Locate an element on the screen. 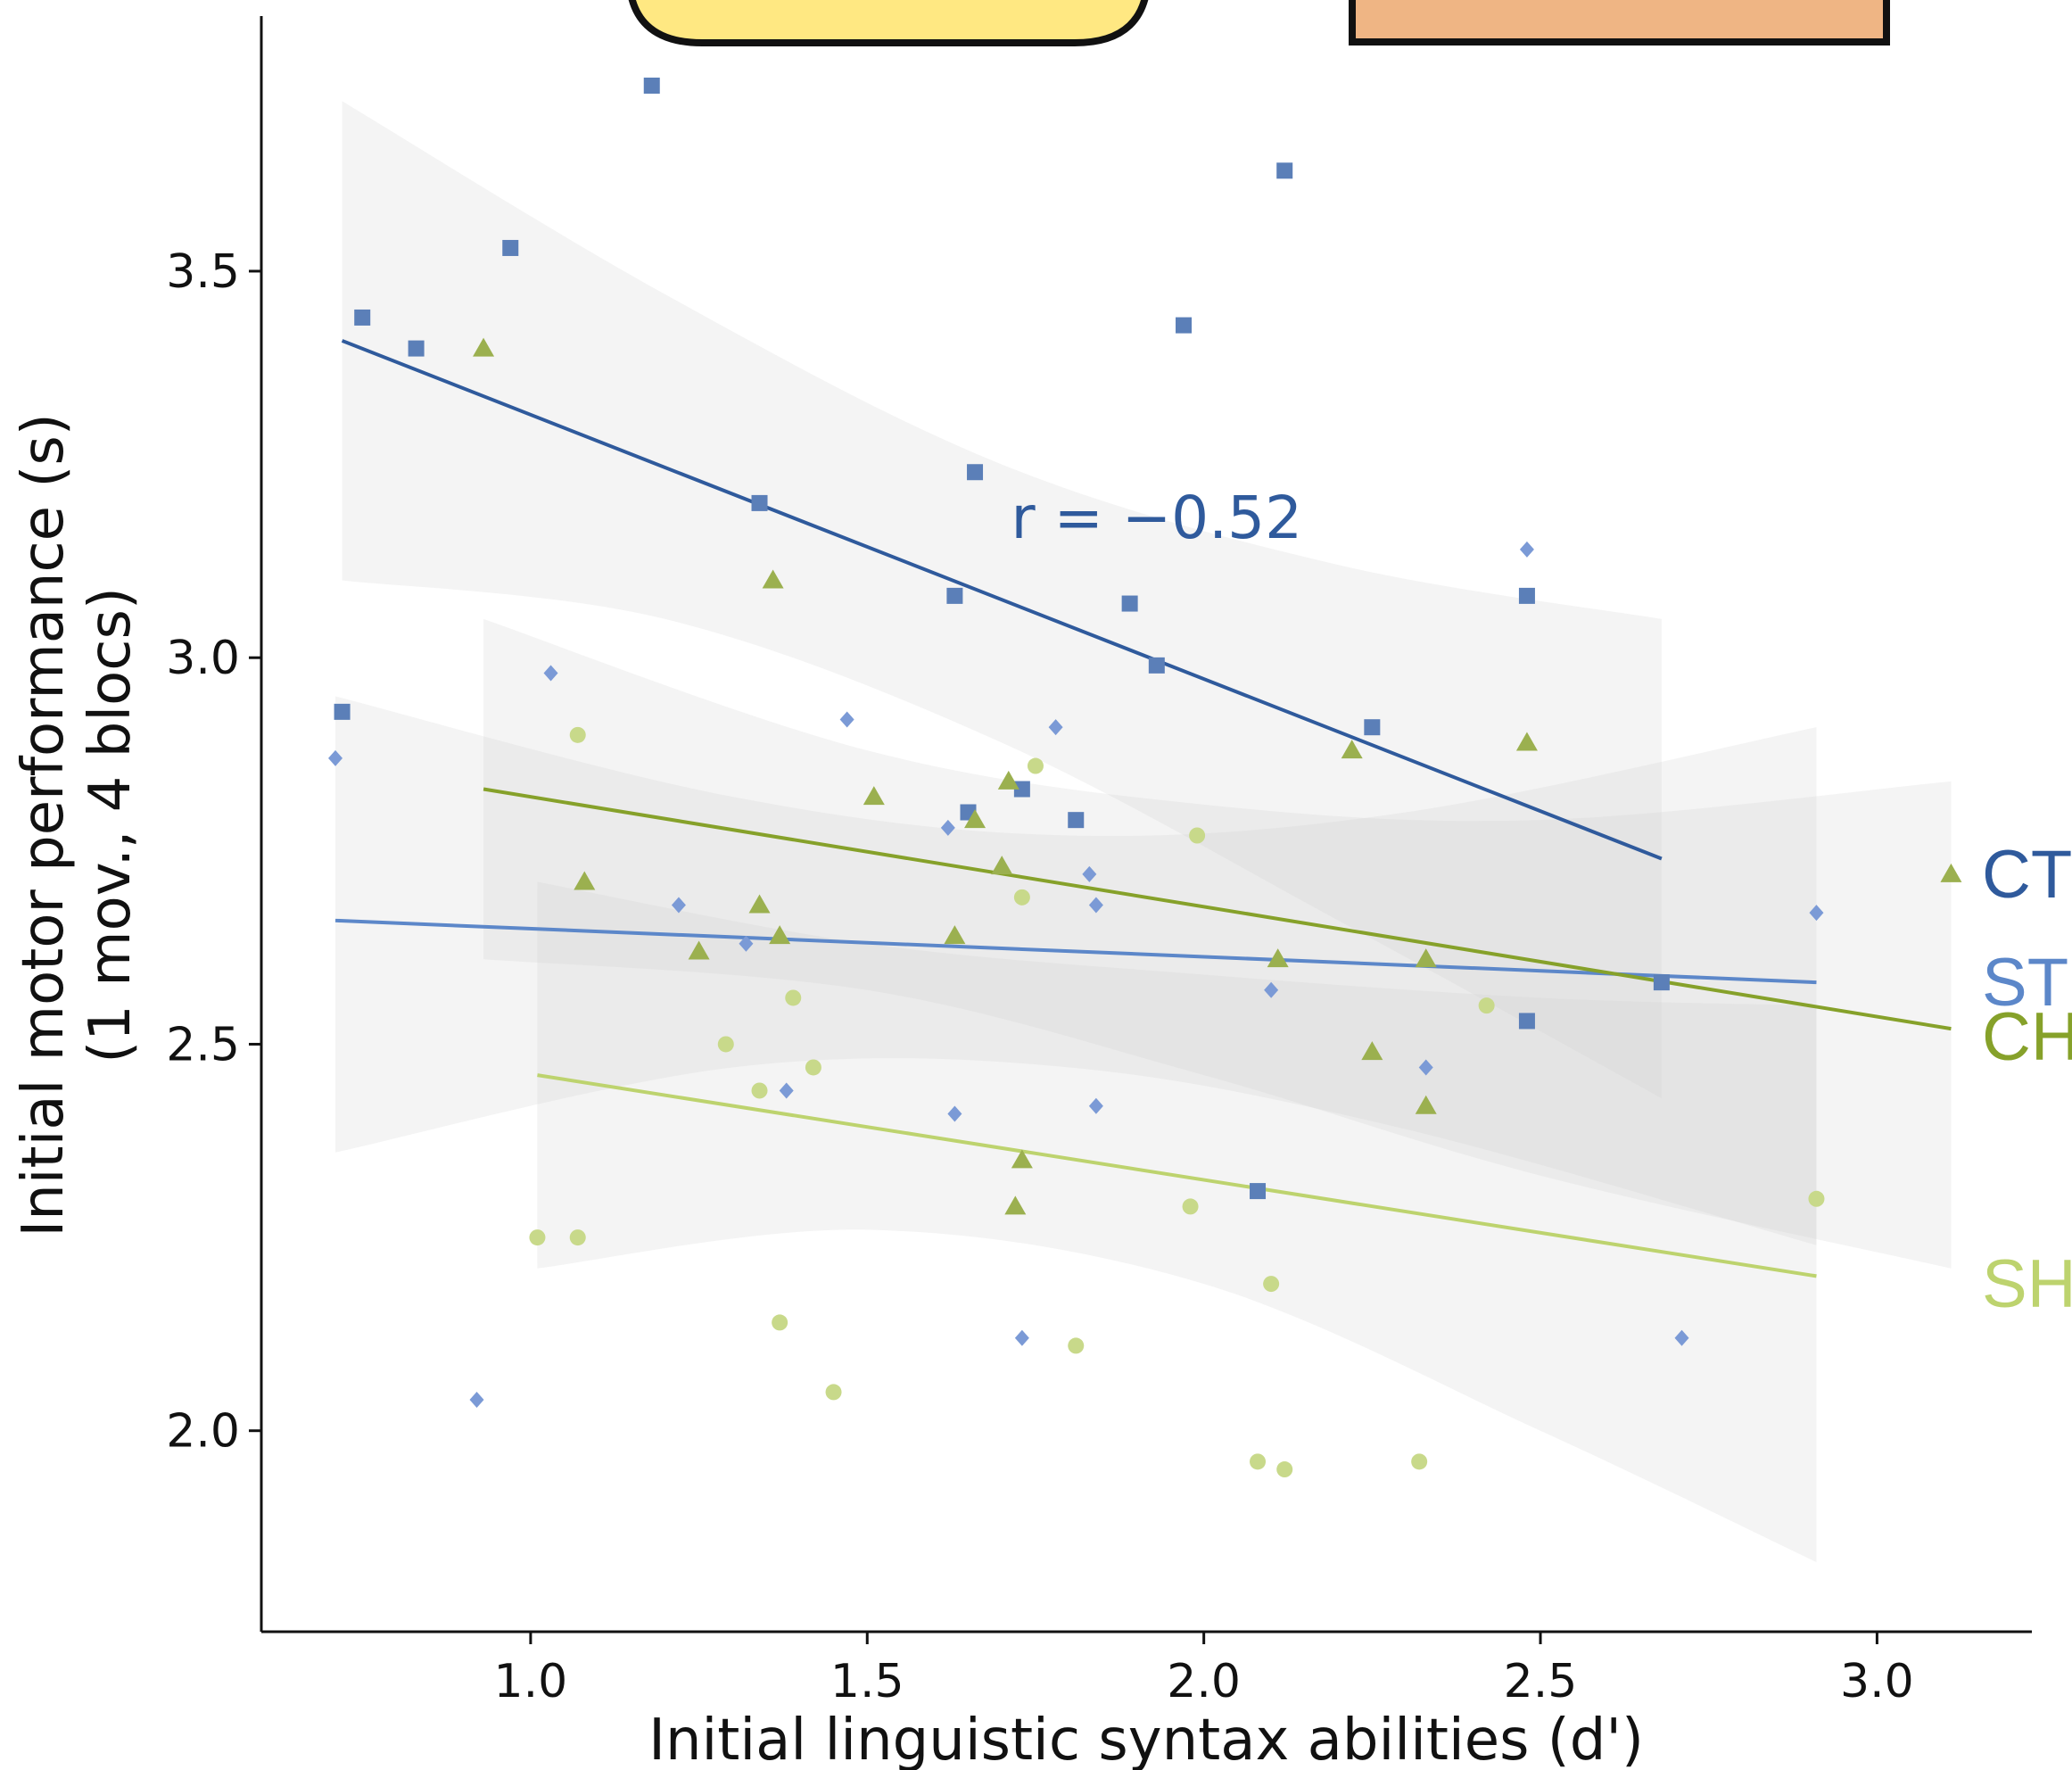 The image size is (2072, 1770). yellow-legend-box is located at coordinates (888, 23).